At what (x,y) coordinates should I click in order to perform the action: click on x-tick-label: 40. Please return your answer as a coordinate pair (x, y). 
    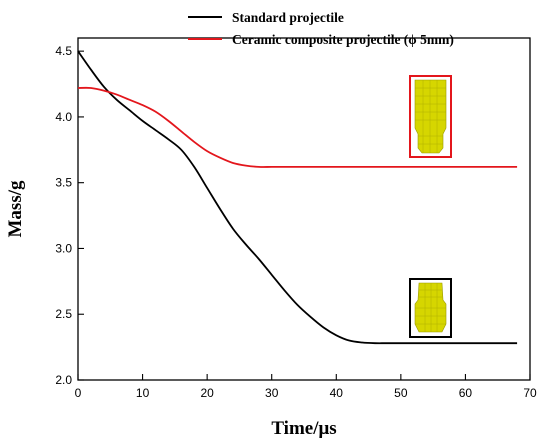
    Looking at the image, I should click on (337, 393).